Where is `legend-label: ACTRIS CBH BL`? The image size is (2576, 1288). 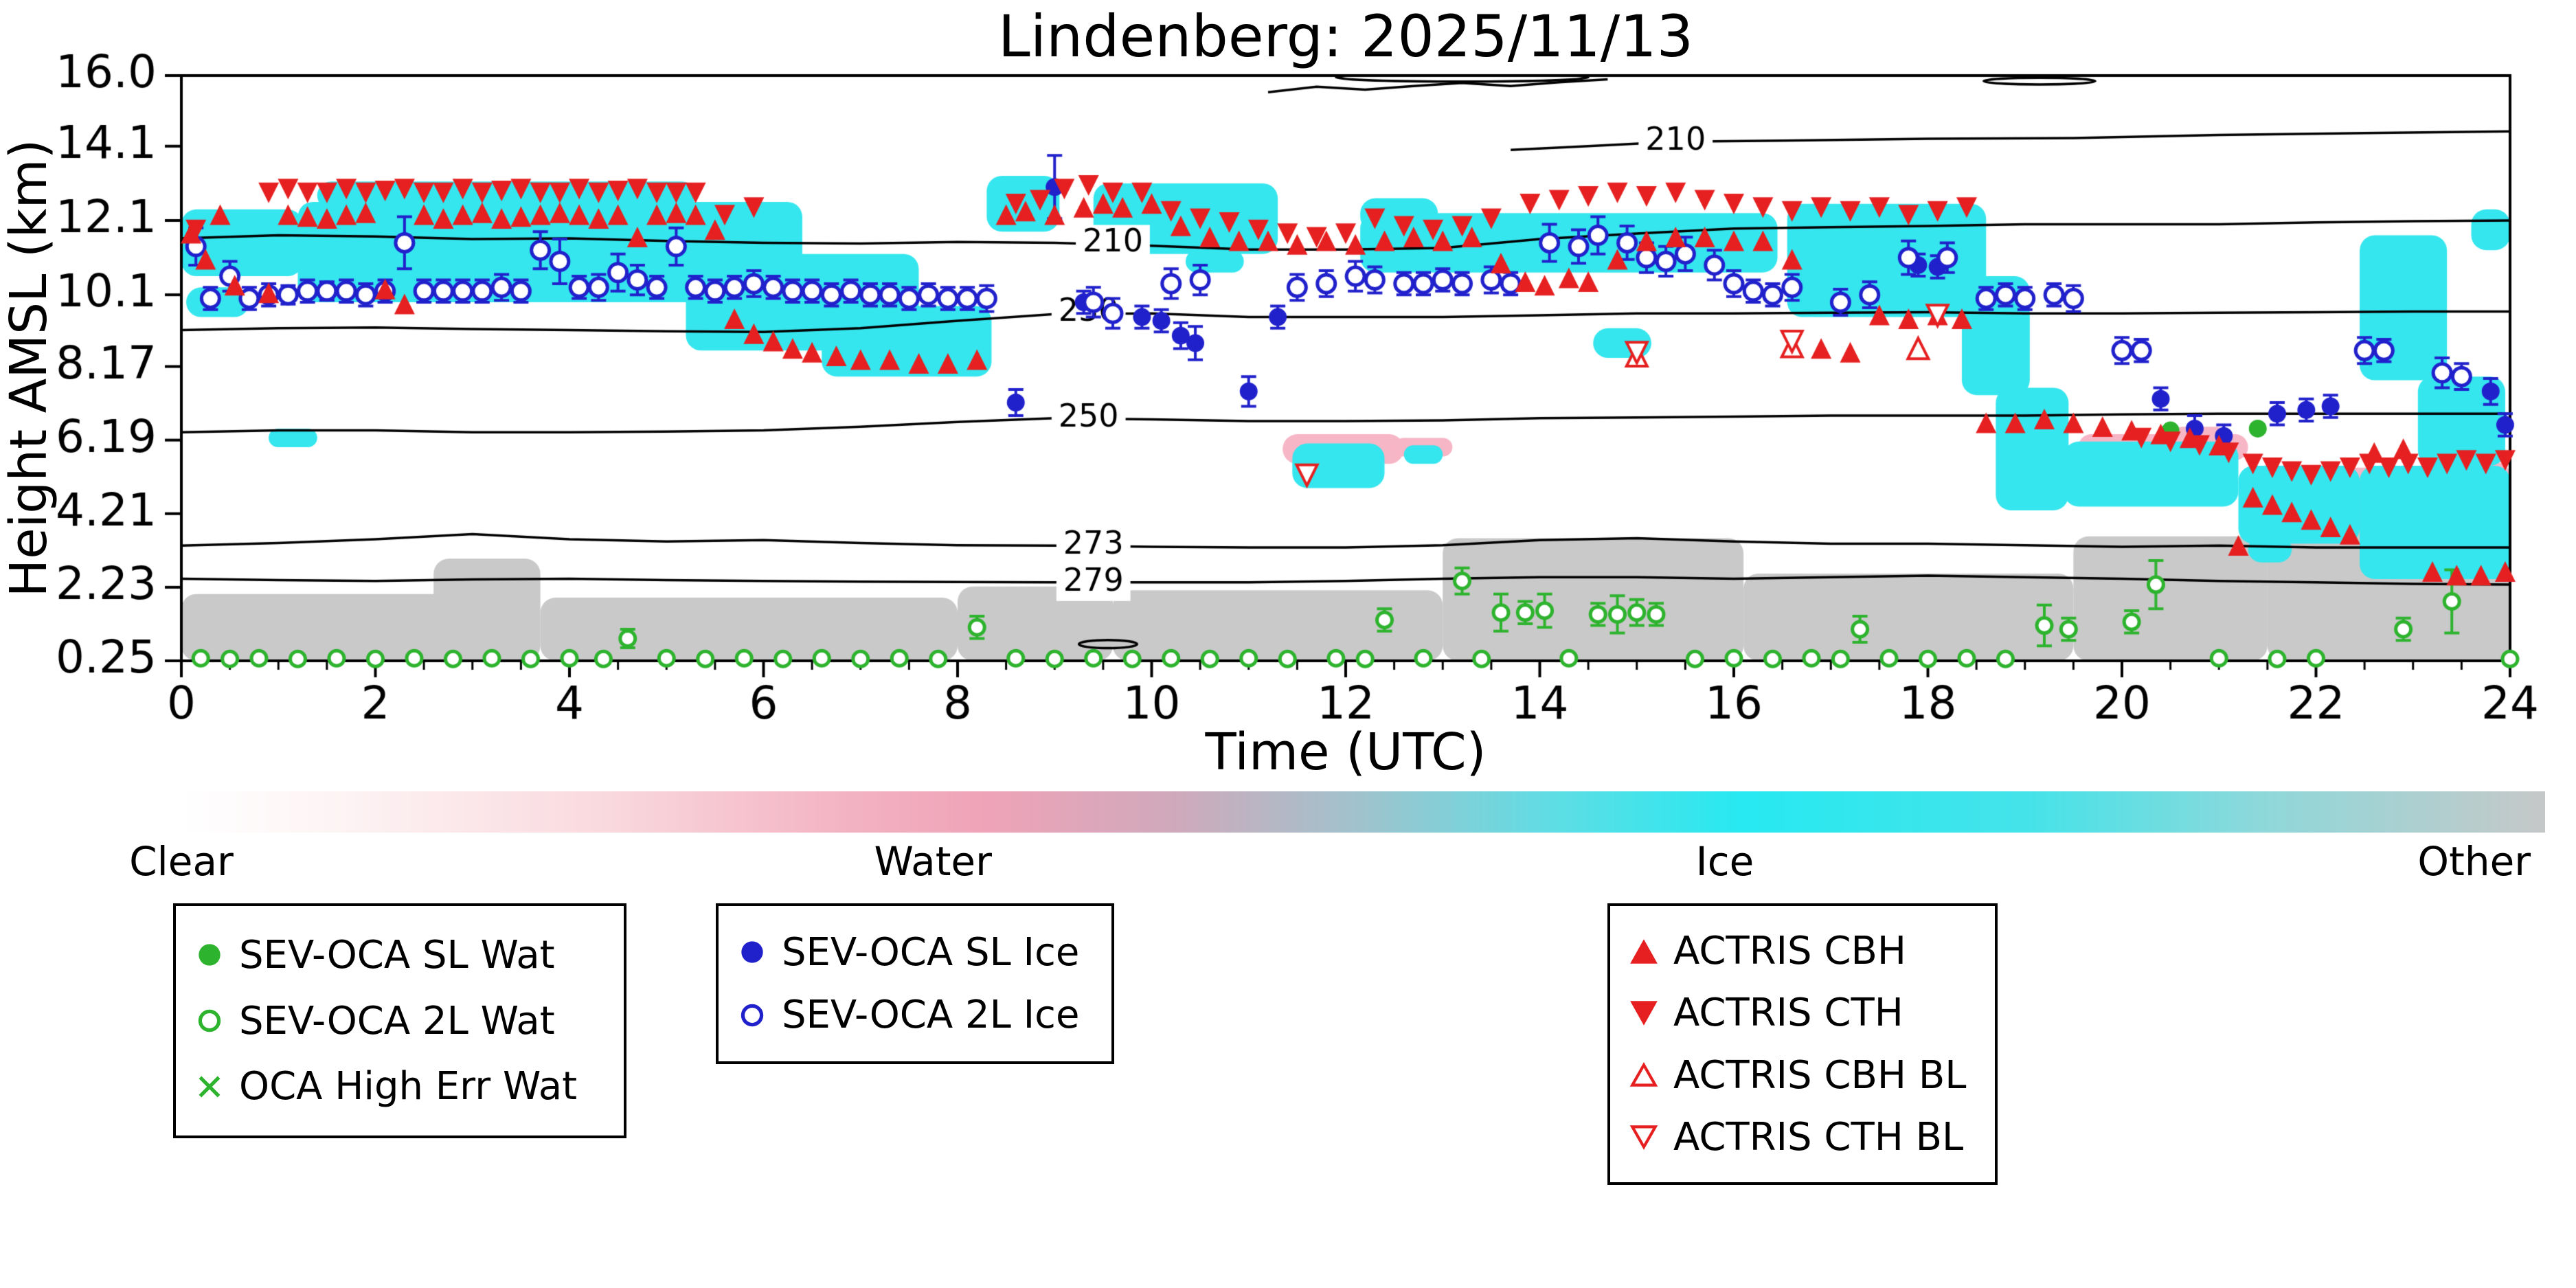
legend-label: ACTRIS CBH BL is located at coordinates (1820, 1075).